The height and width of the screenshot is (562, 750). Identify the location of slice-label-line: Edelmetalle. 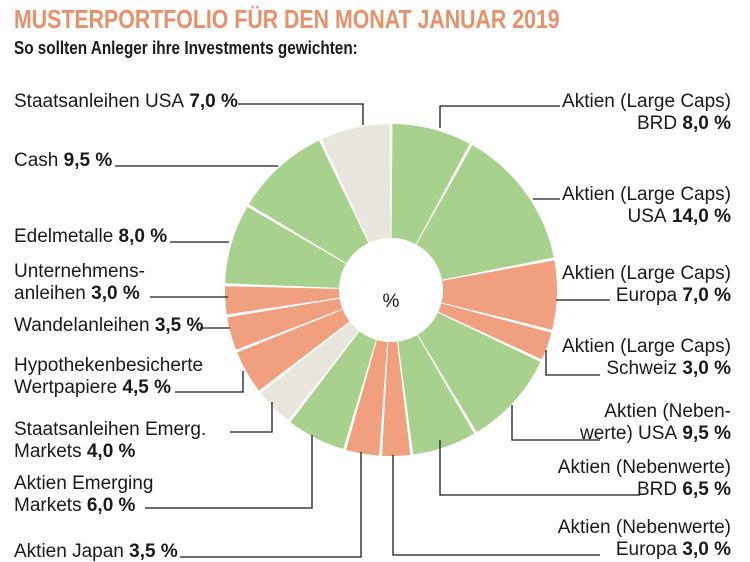
(63, 236).